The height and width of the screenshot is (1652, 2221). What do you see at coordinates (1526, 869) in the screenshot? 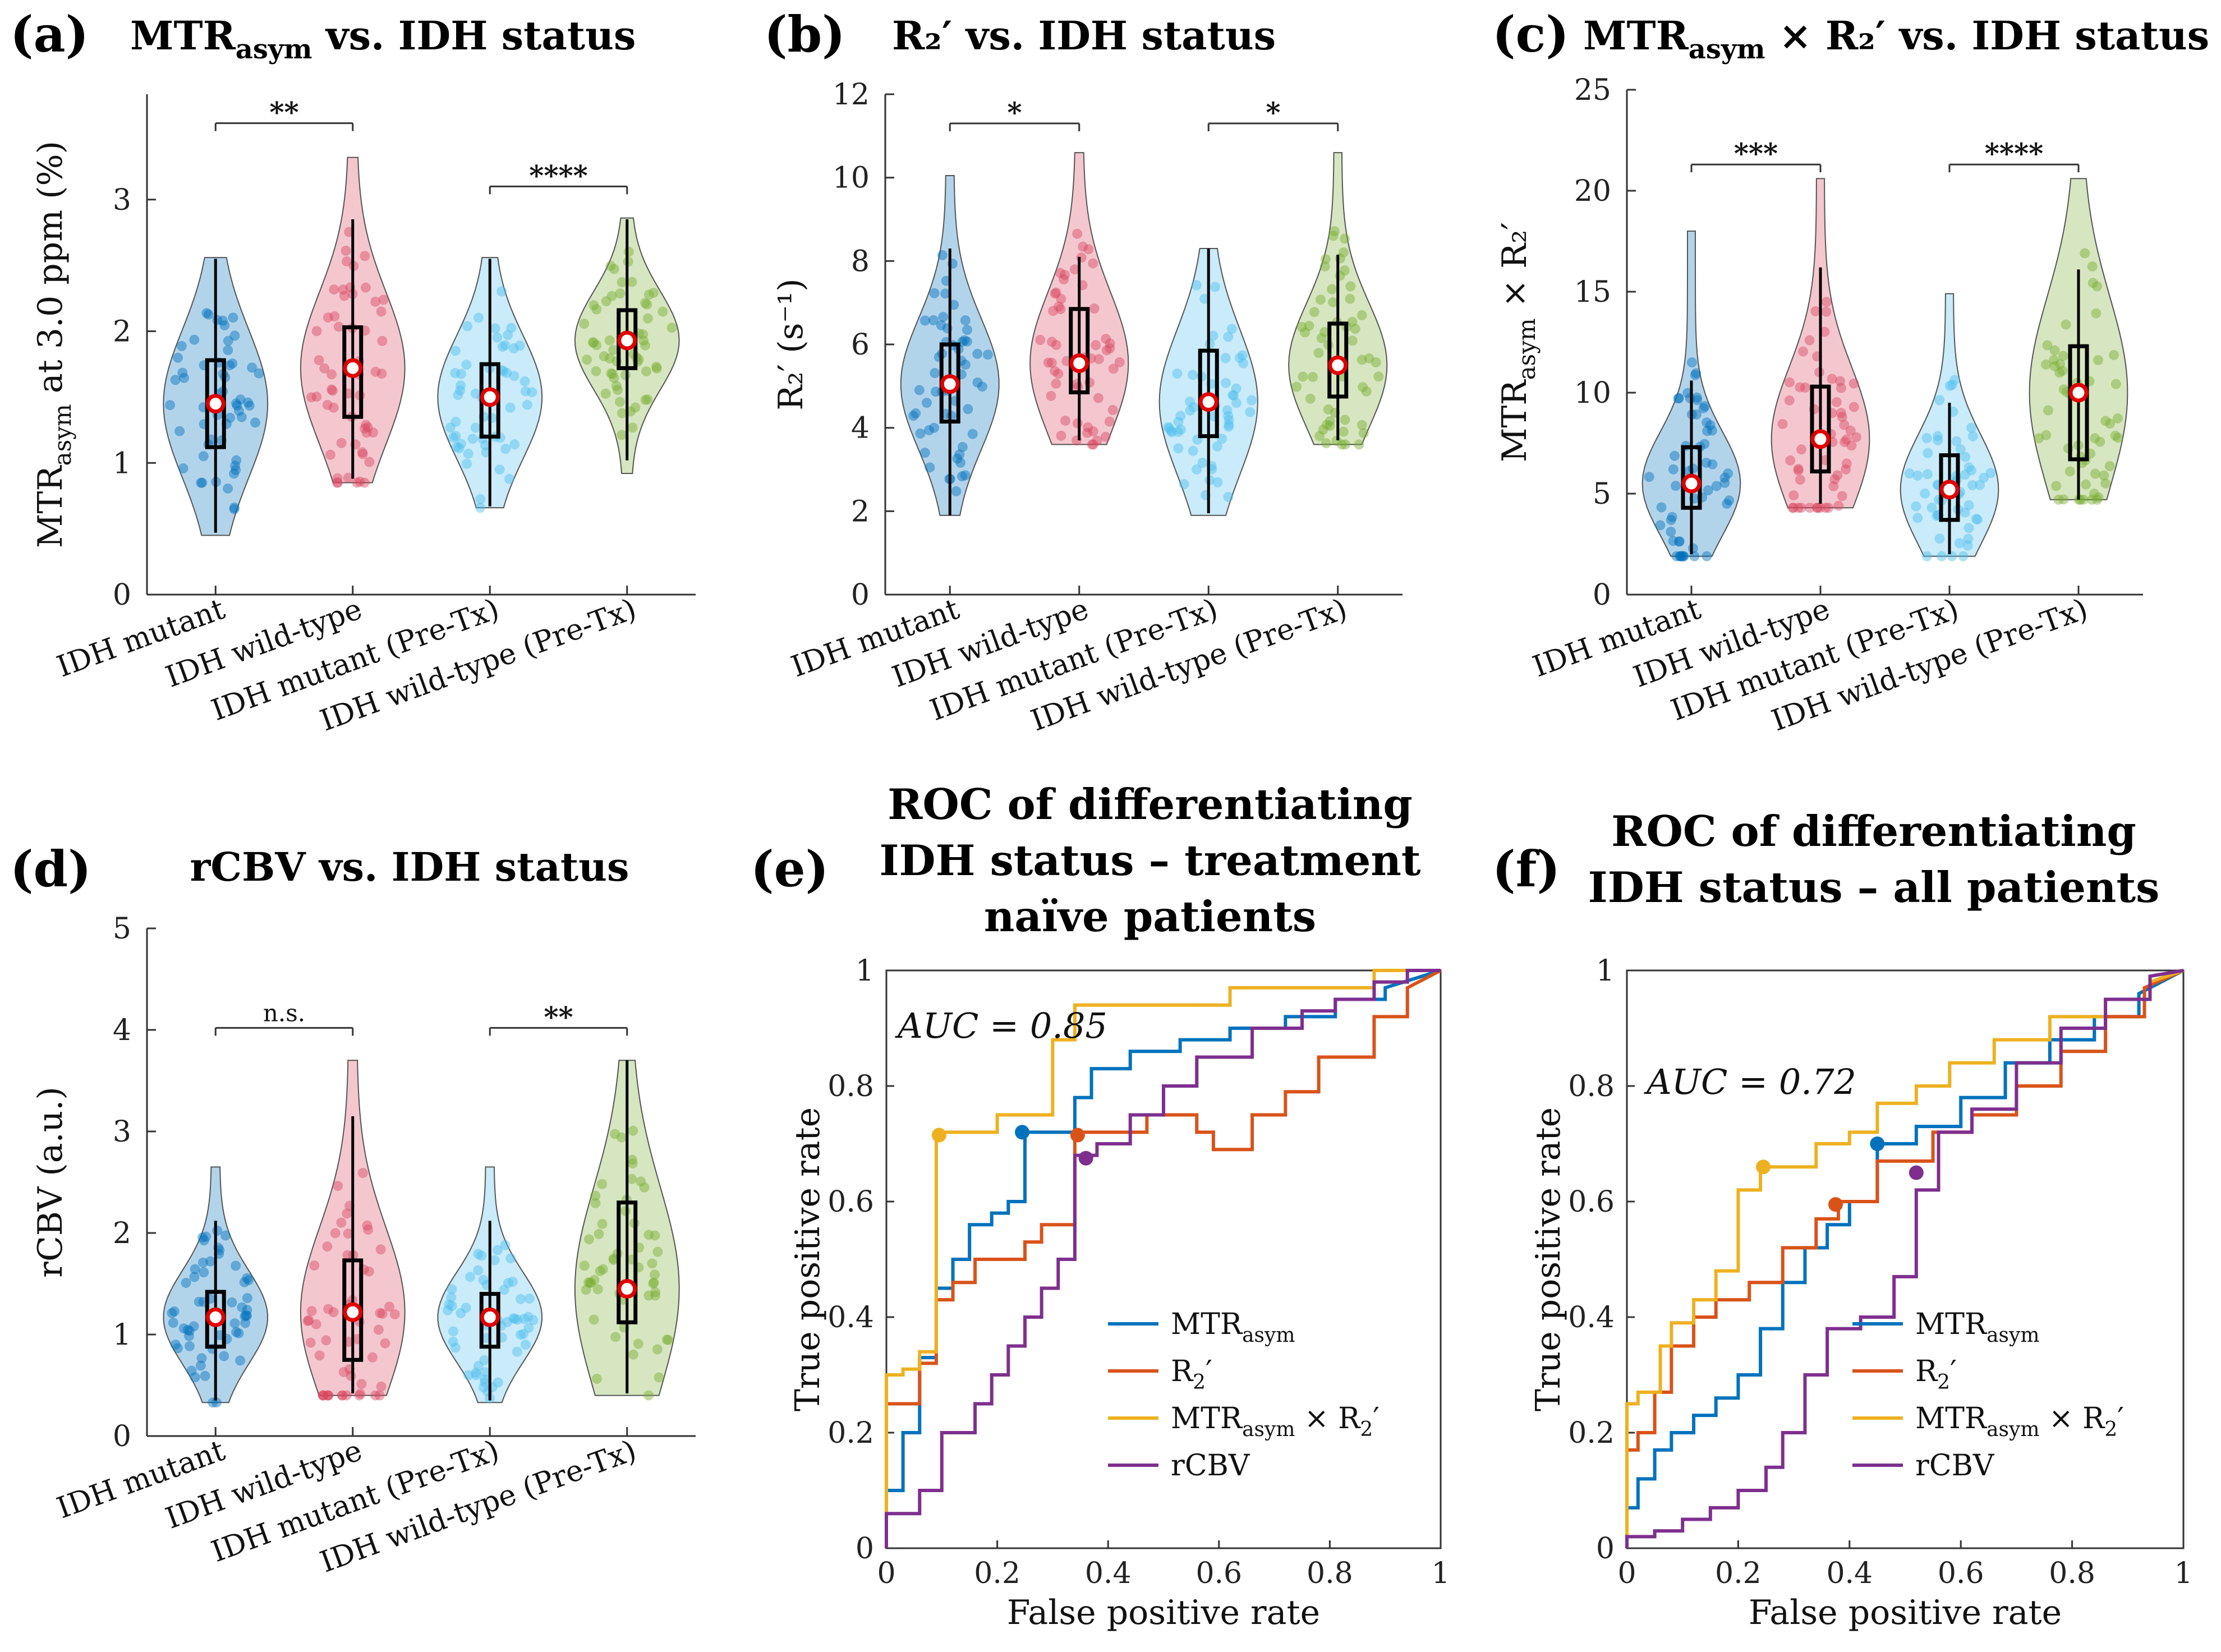
I see `panel-label-f: (f)` at bounding box center [1526, 869].